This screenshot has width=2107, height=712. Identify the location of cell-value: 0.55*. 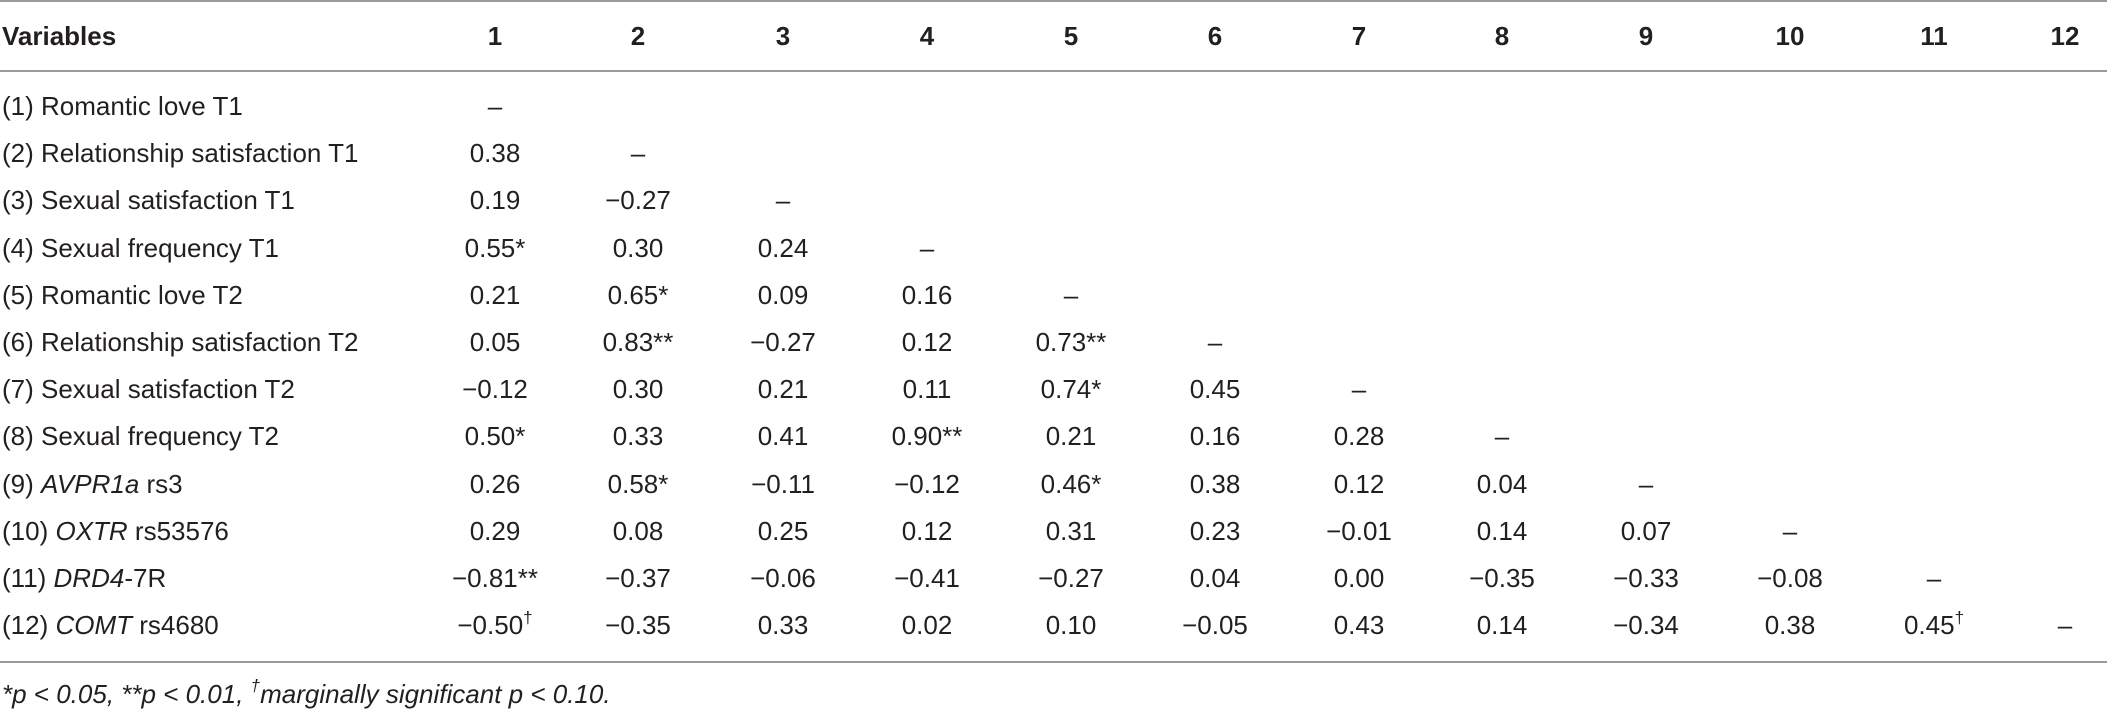
(495, 247).